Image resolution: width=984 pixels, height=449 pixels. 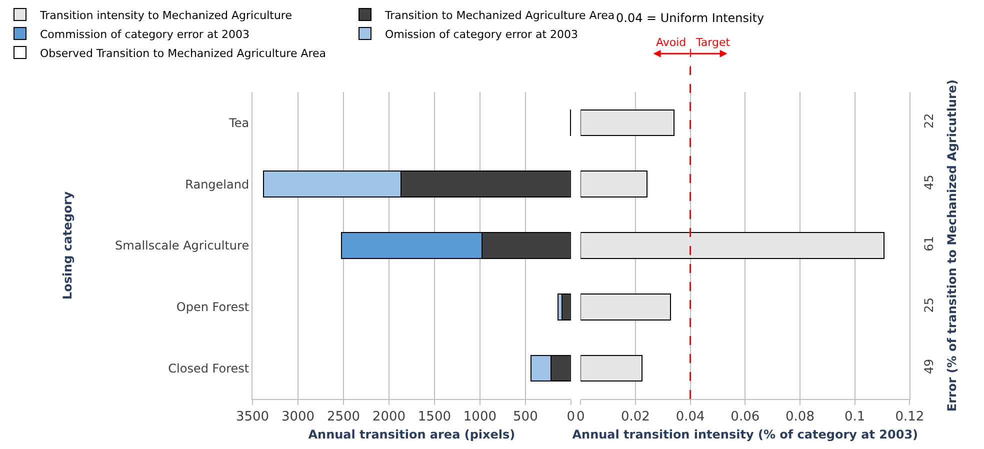 I want to click on x-tick-label: 500, so click(x=525, y=417).